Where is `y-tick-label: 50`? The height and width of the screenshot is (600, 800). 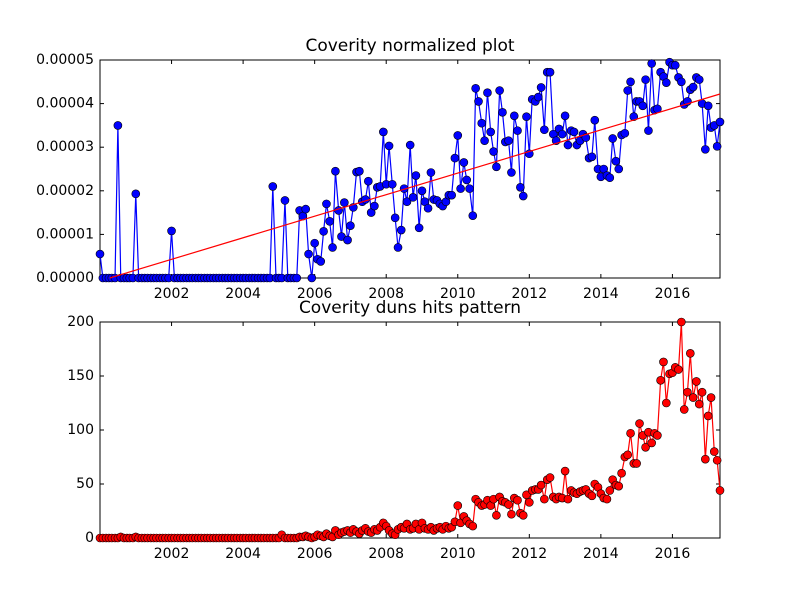 y-tick-label: 50 is located at coordinates (85, 484).